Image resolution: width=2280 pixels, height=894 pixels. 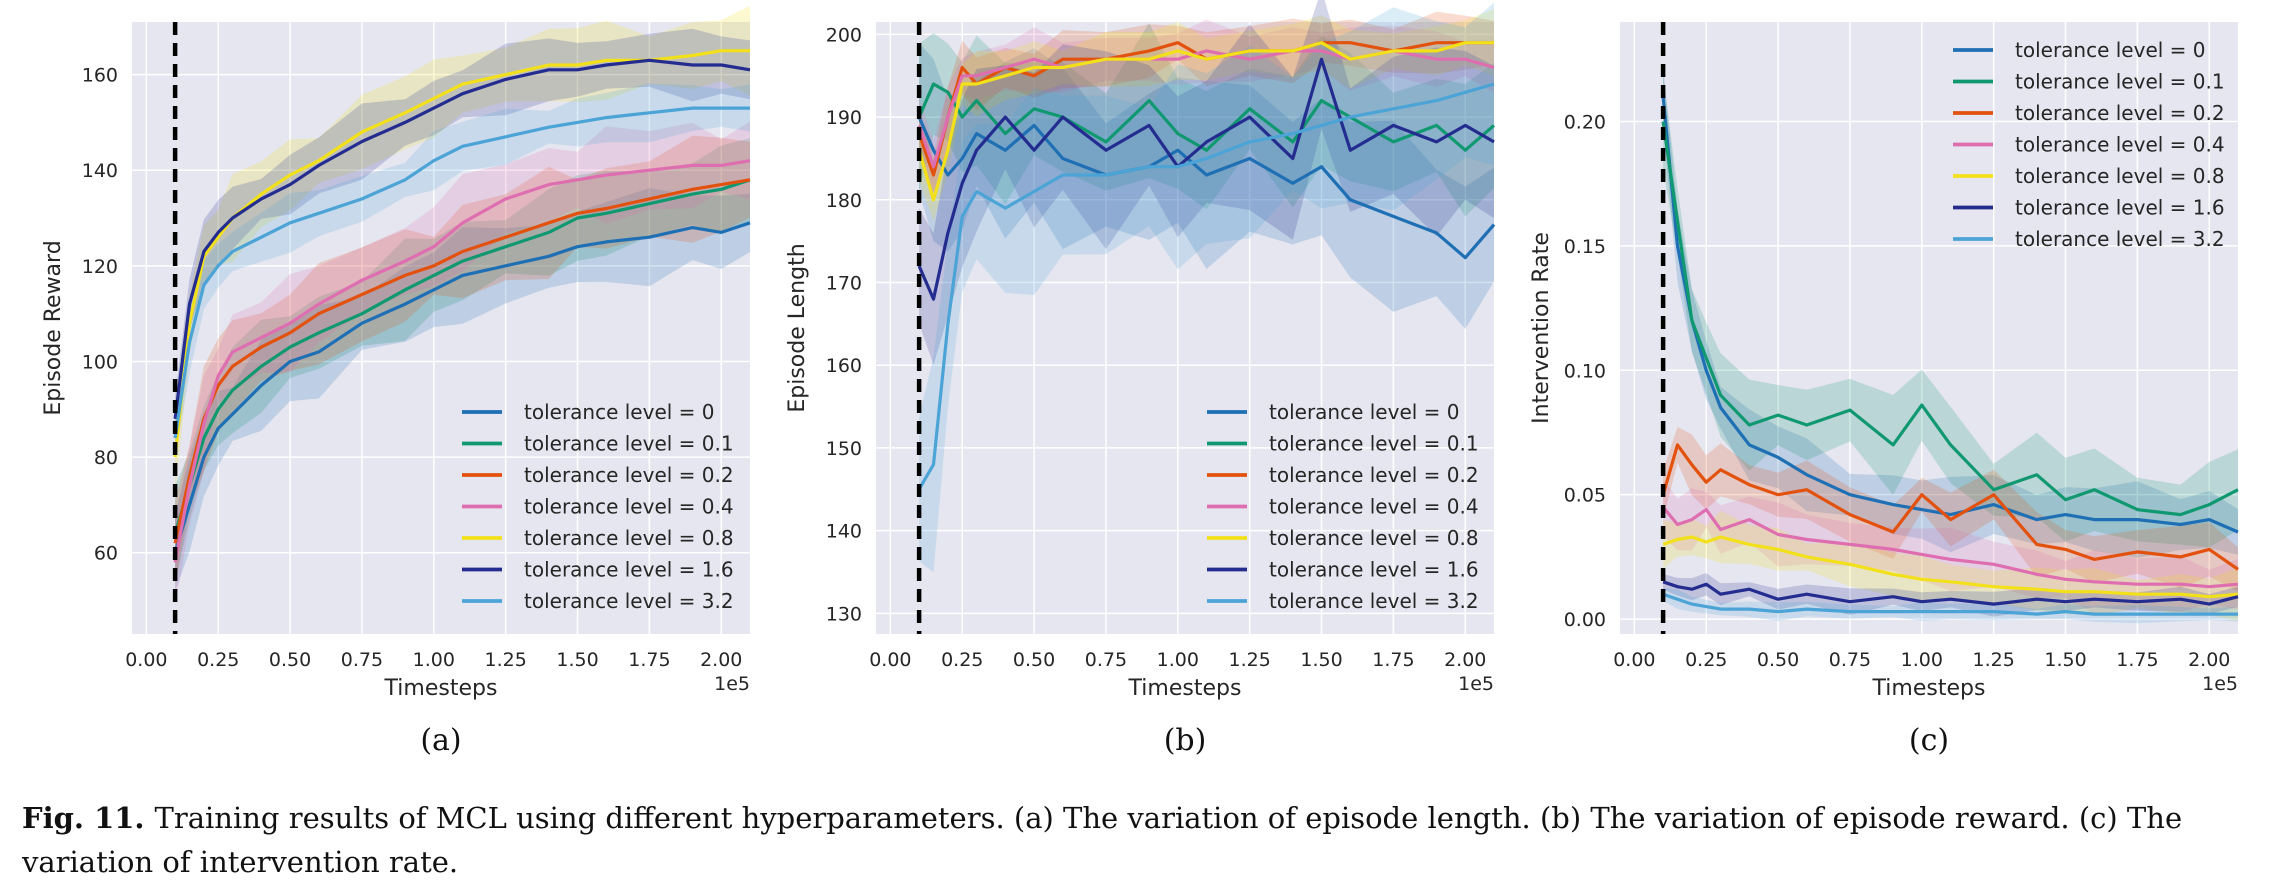 What do you see at coordinates (797, 327) in the screenshot?
I see `y-axis-label: Episode Length` at bounding box center [797, 327].